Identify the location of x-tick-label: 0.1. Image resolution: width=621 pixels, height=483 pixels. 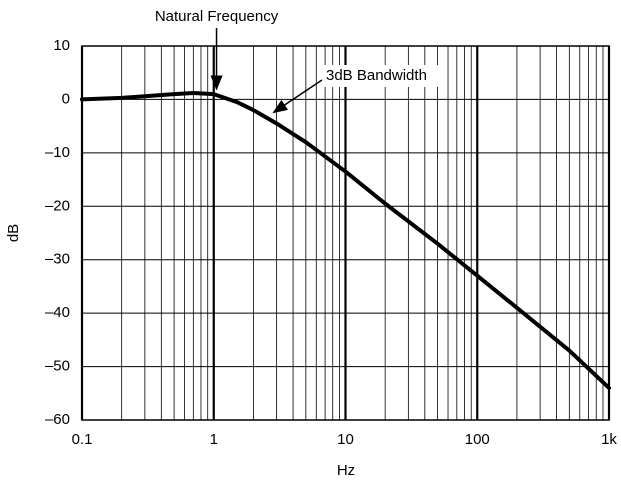
(82, 439).